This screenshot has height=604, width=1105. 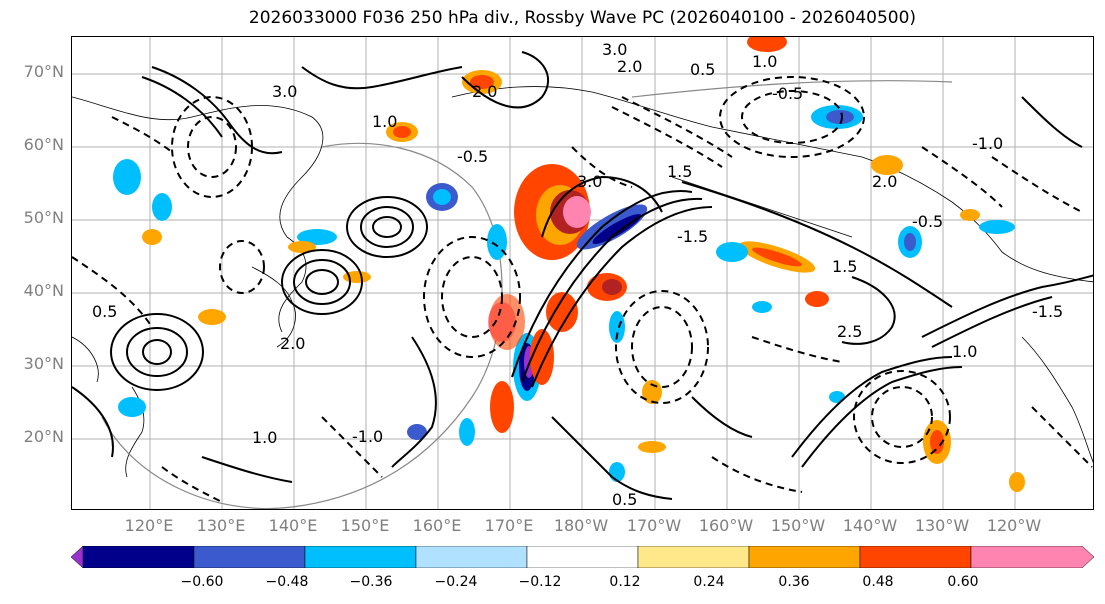 I want to click on colorbar-tick-label: −0.60, so click(x=202, y=582).